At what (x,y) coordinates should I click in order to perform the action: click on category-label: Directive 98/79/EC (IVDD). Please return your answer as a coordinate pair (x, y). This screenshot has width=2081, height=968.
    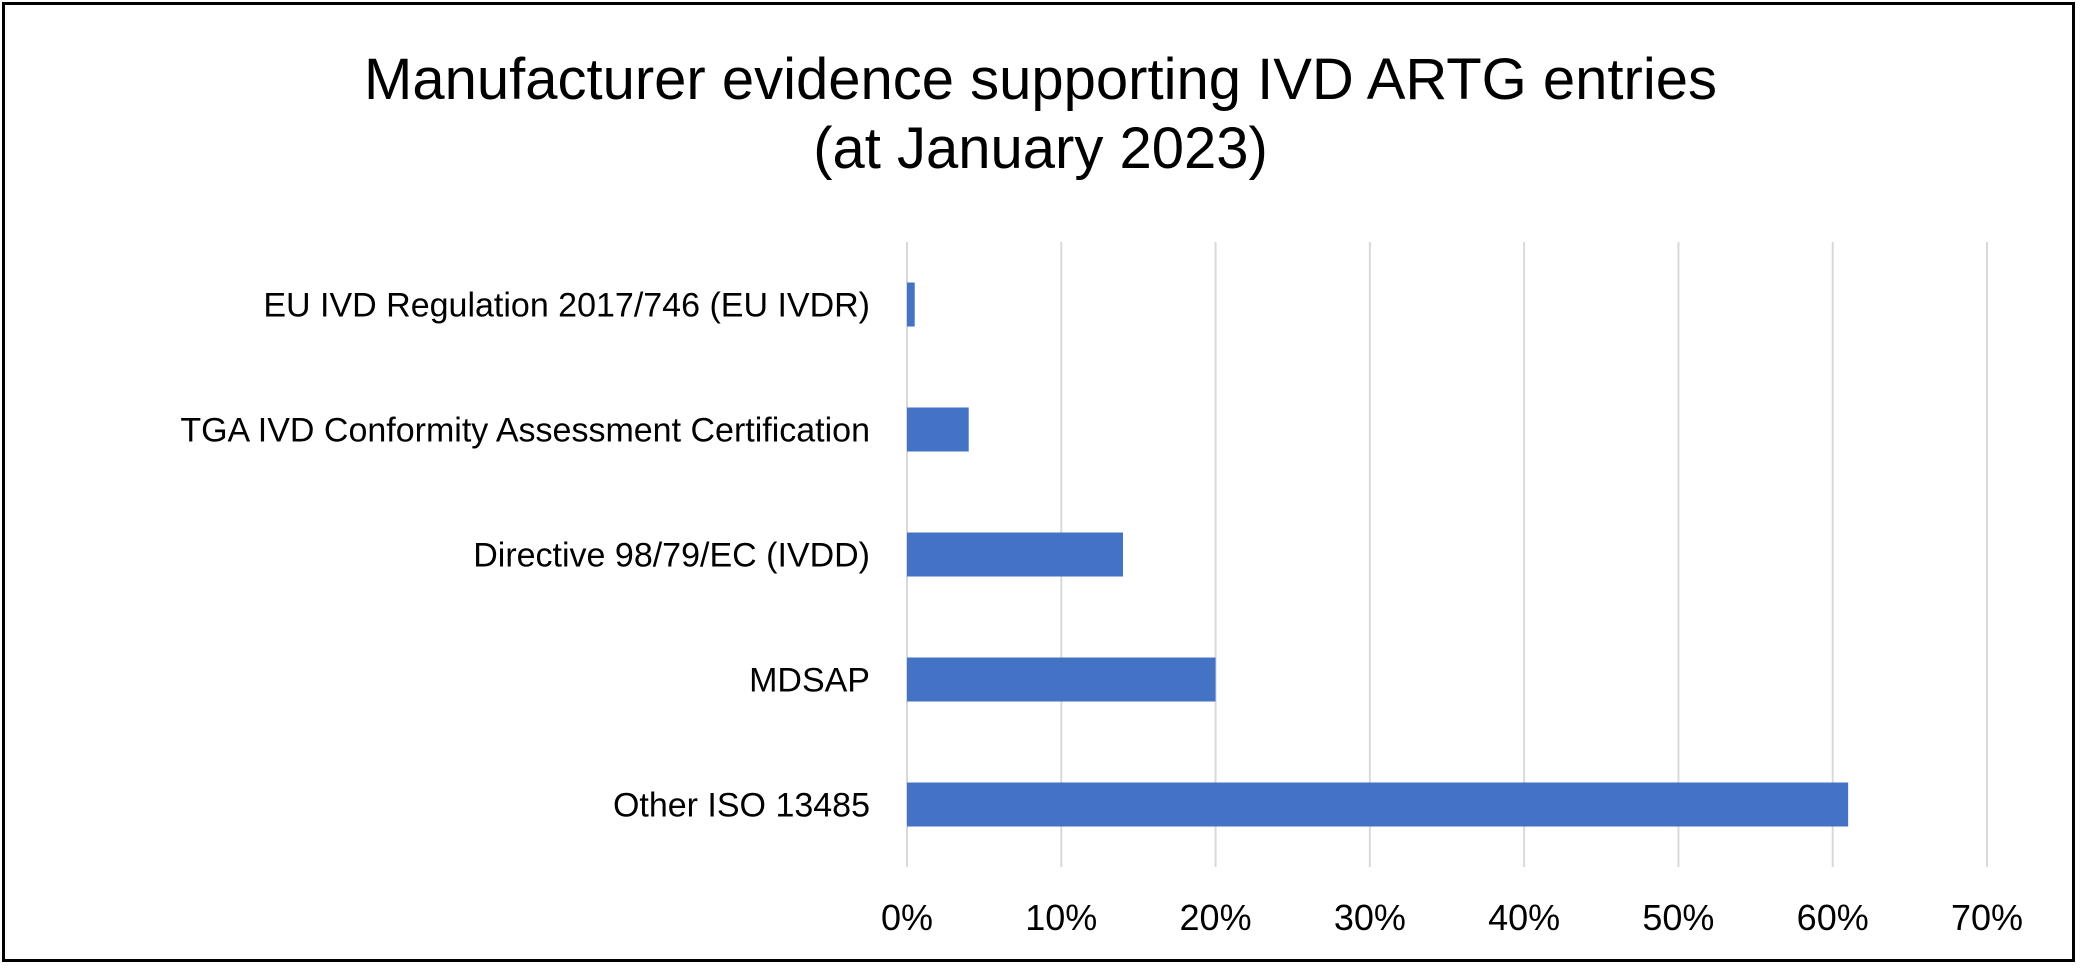
    Looking at the image, I should click on (671, 556).